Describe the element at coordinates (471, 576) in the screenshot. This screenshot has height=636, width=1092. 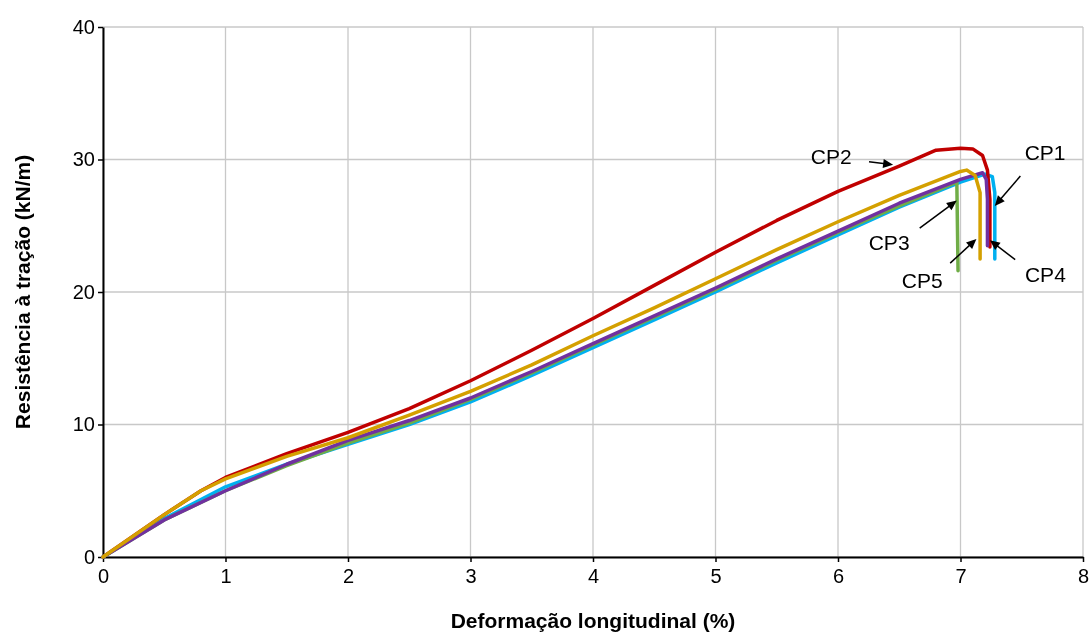
I see `x-tick-label: 3` at that location.